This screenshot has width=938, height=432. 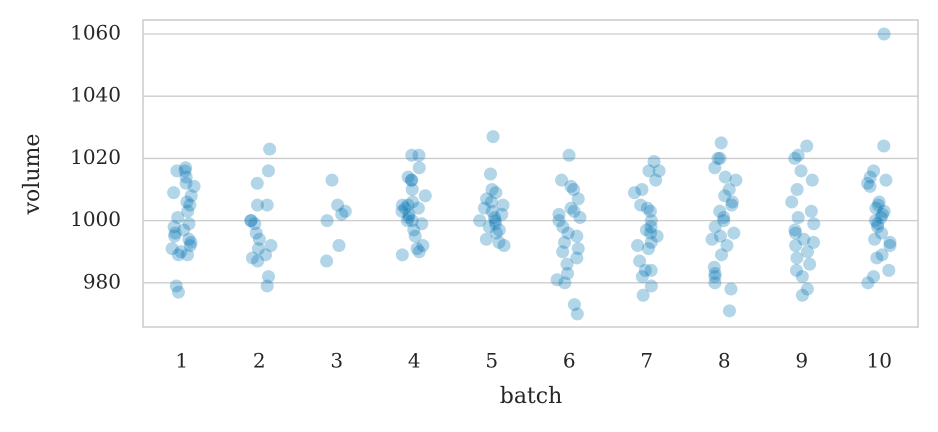 I want to click on x-tick-label: 8, so click(x=724, y=361).